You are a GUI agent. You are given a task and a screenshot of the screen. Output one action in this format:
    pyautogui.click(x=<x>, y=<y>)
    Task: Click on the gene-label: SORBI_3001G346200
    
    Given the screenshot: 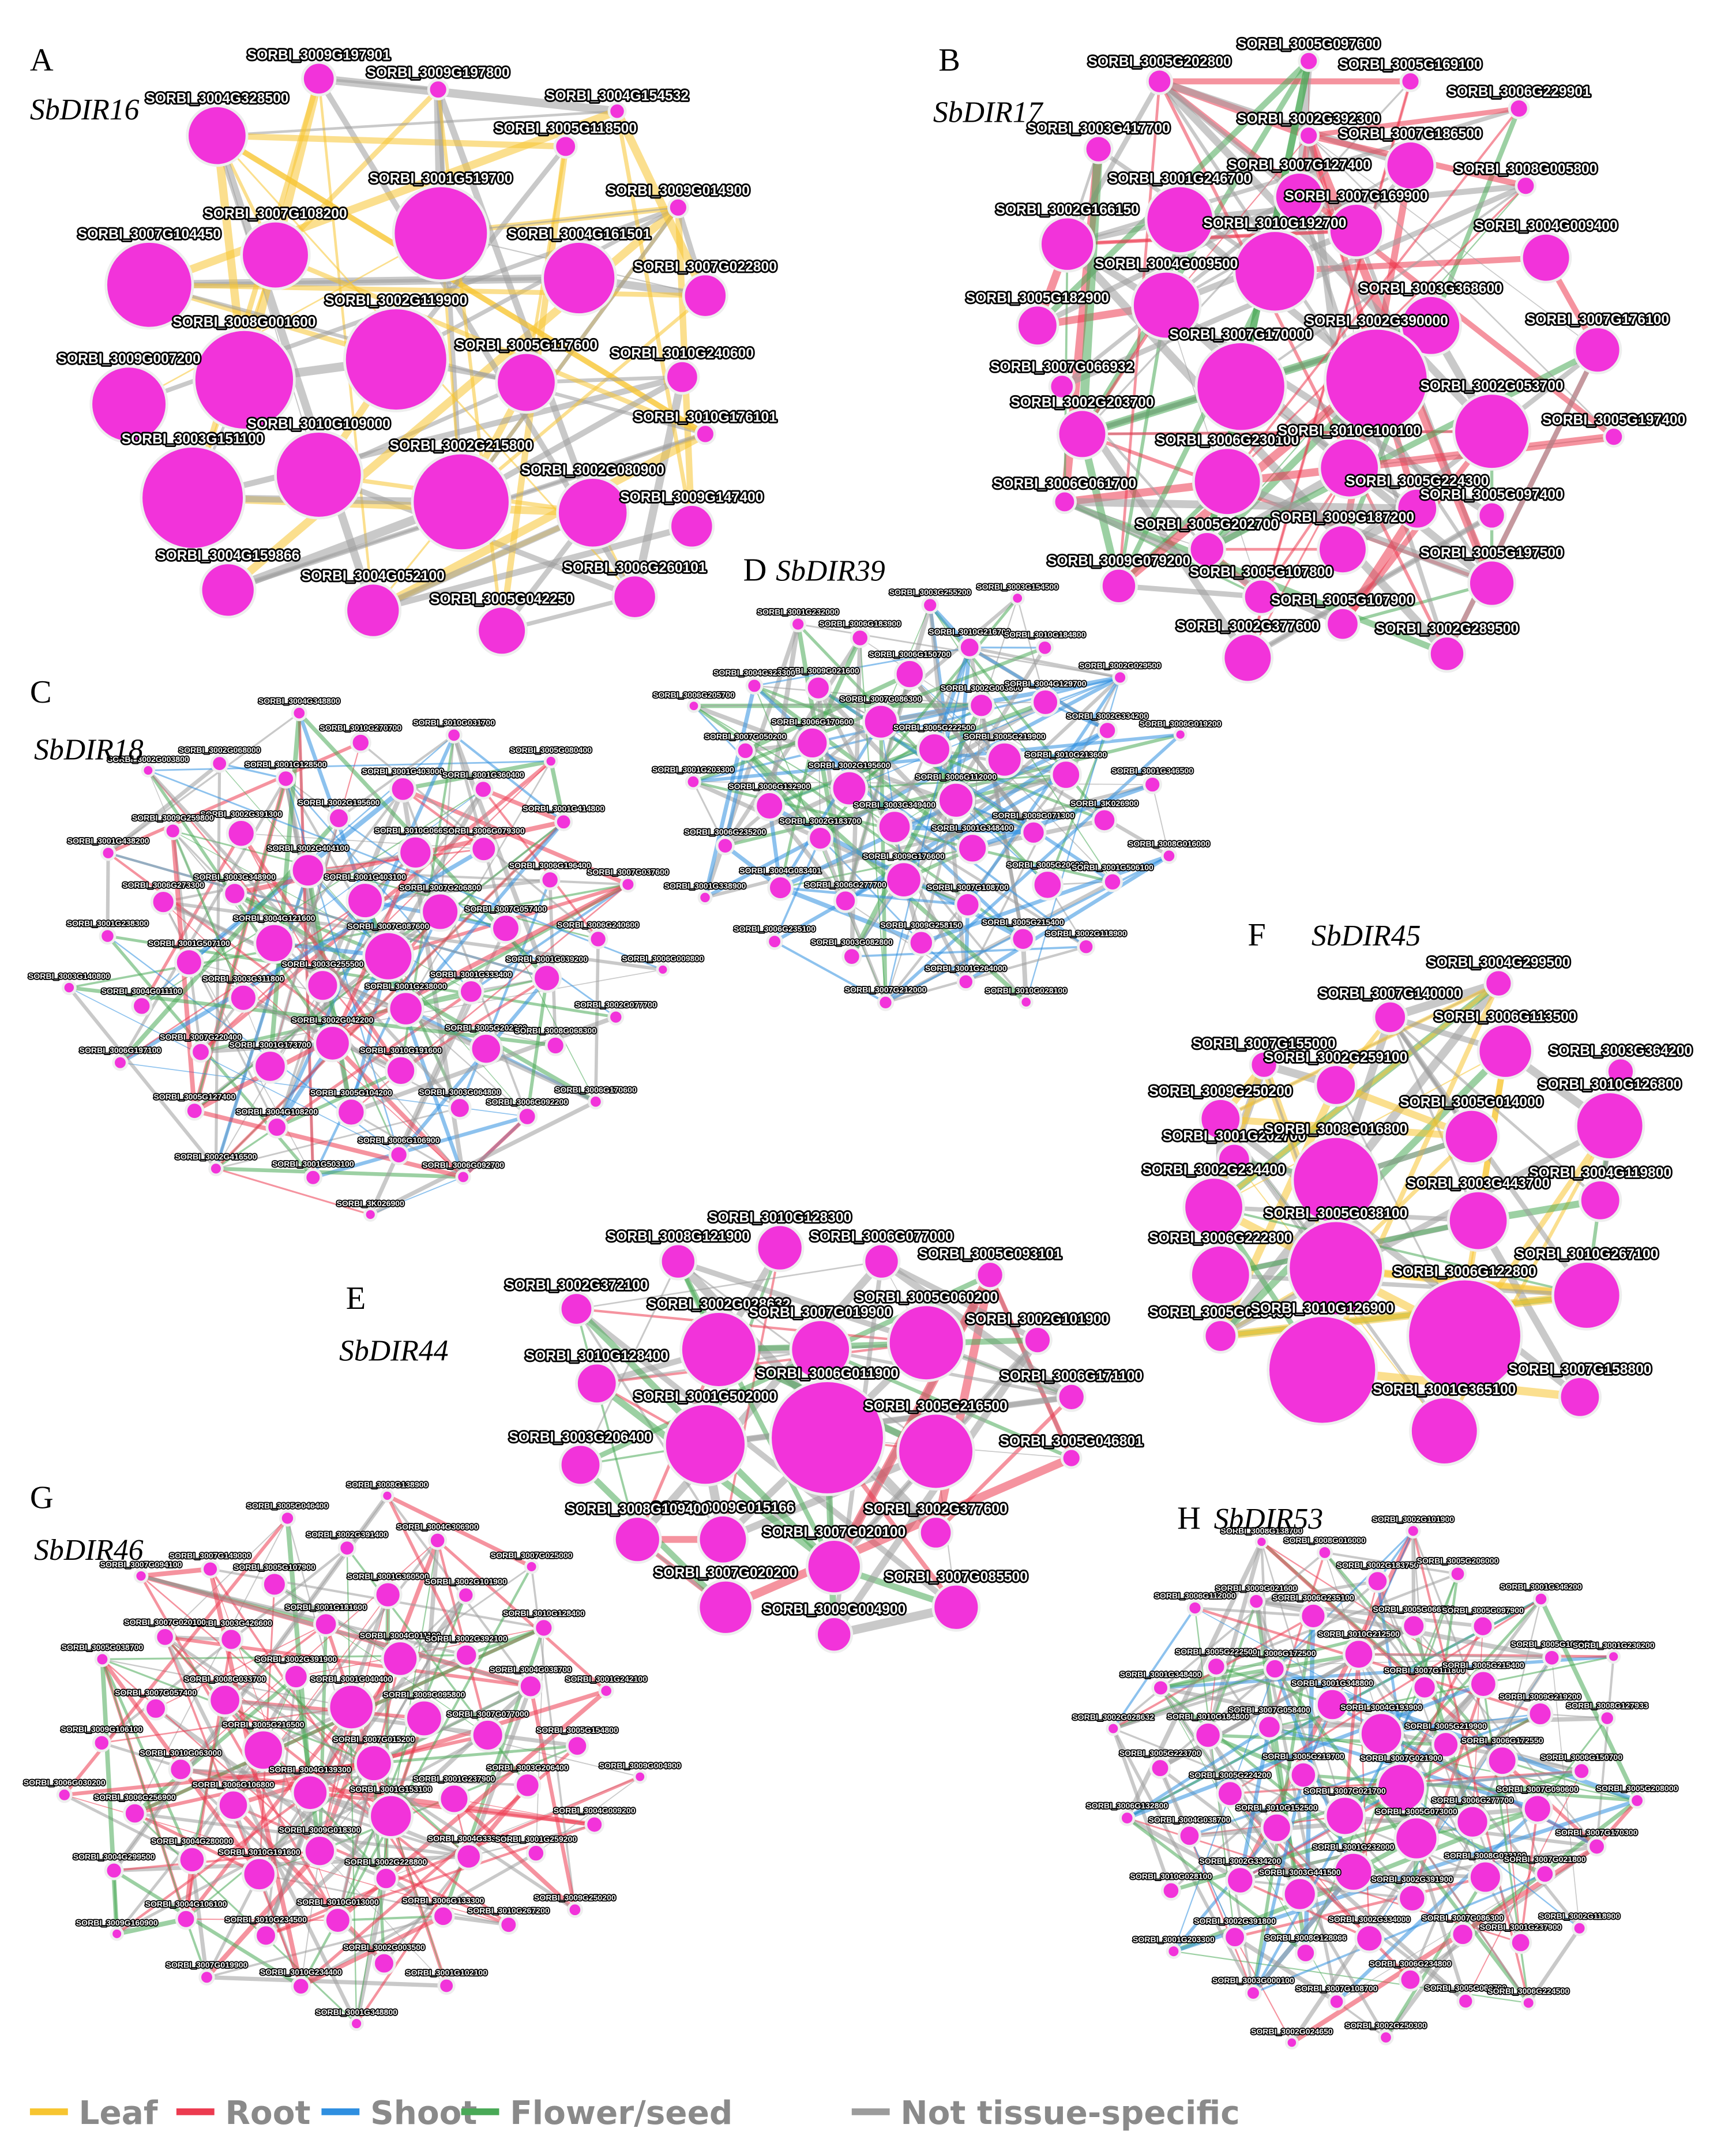 What is the action you would take?
    pyautogui.click(x=1541, y=1587)
    